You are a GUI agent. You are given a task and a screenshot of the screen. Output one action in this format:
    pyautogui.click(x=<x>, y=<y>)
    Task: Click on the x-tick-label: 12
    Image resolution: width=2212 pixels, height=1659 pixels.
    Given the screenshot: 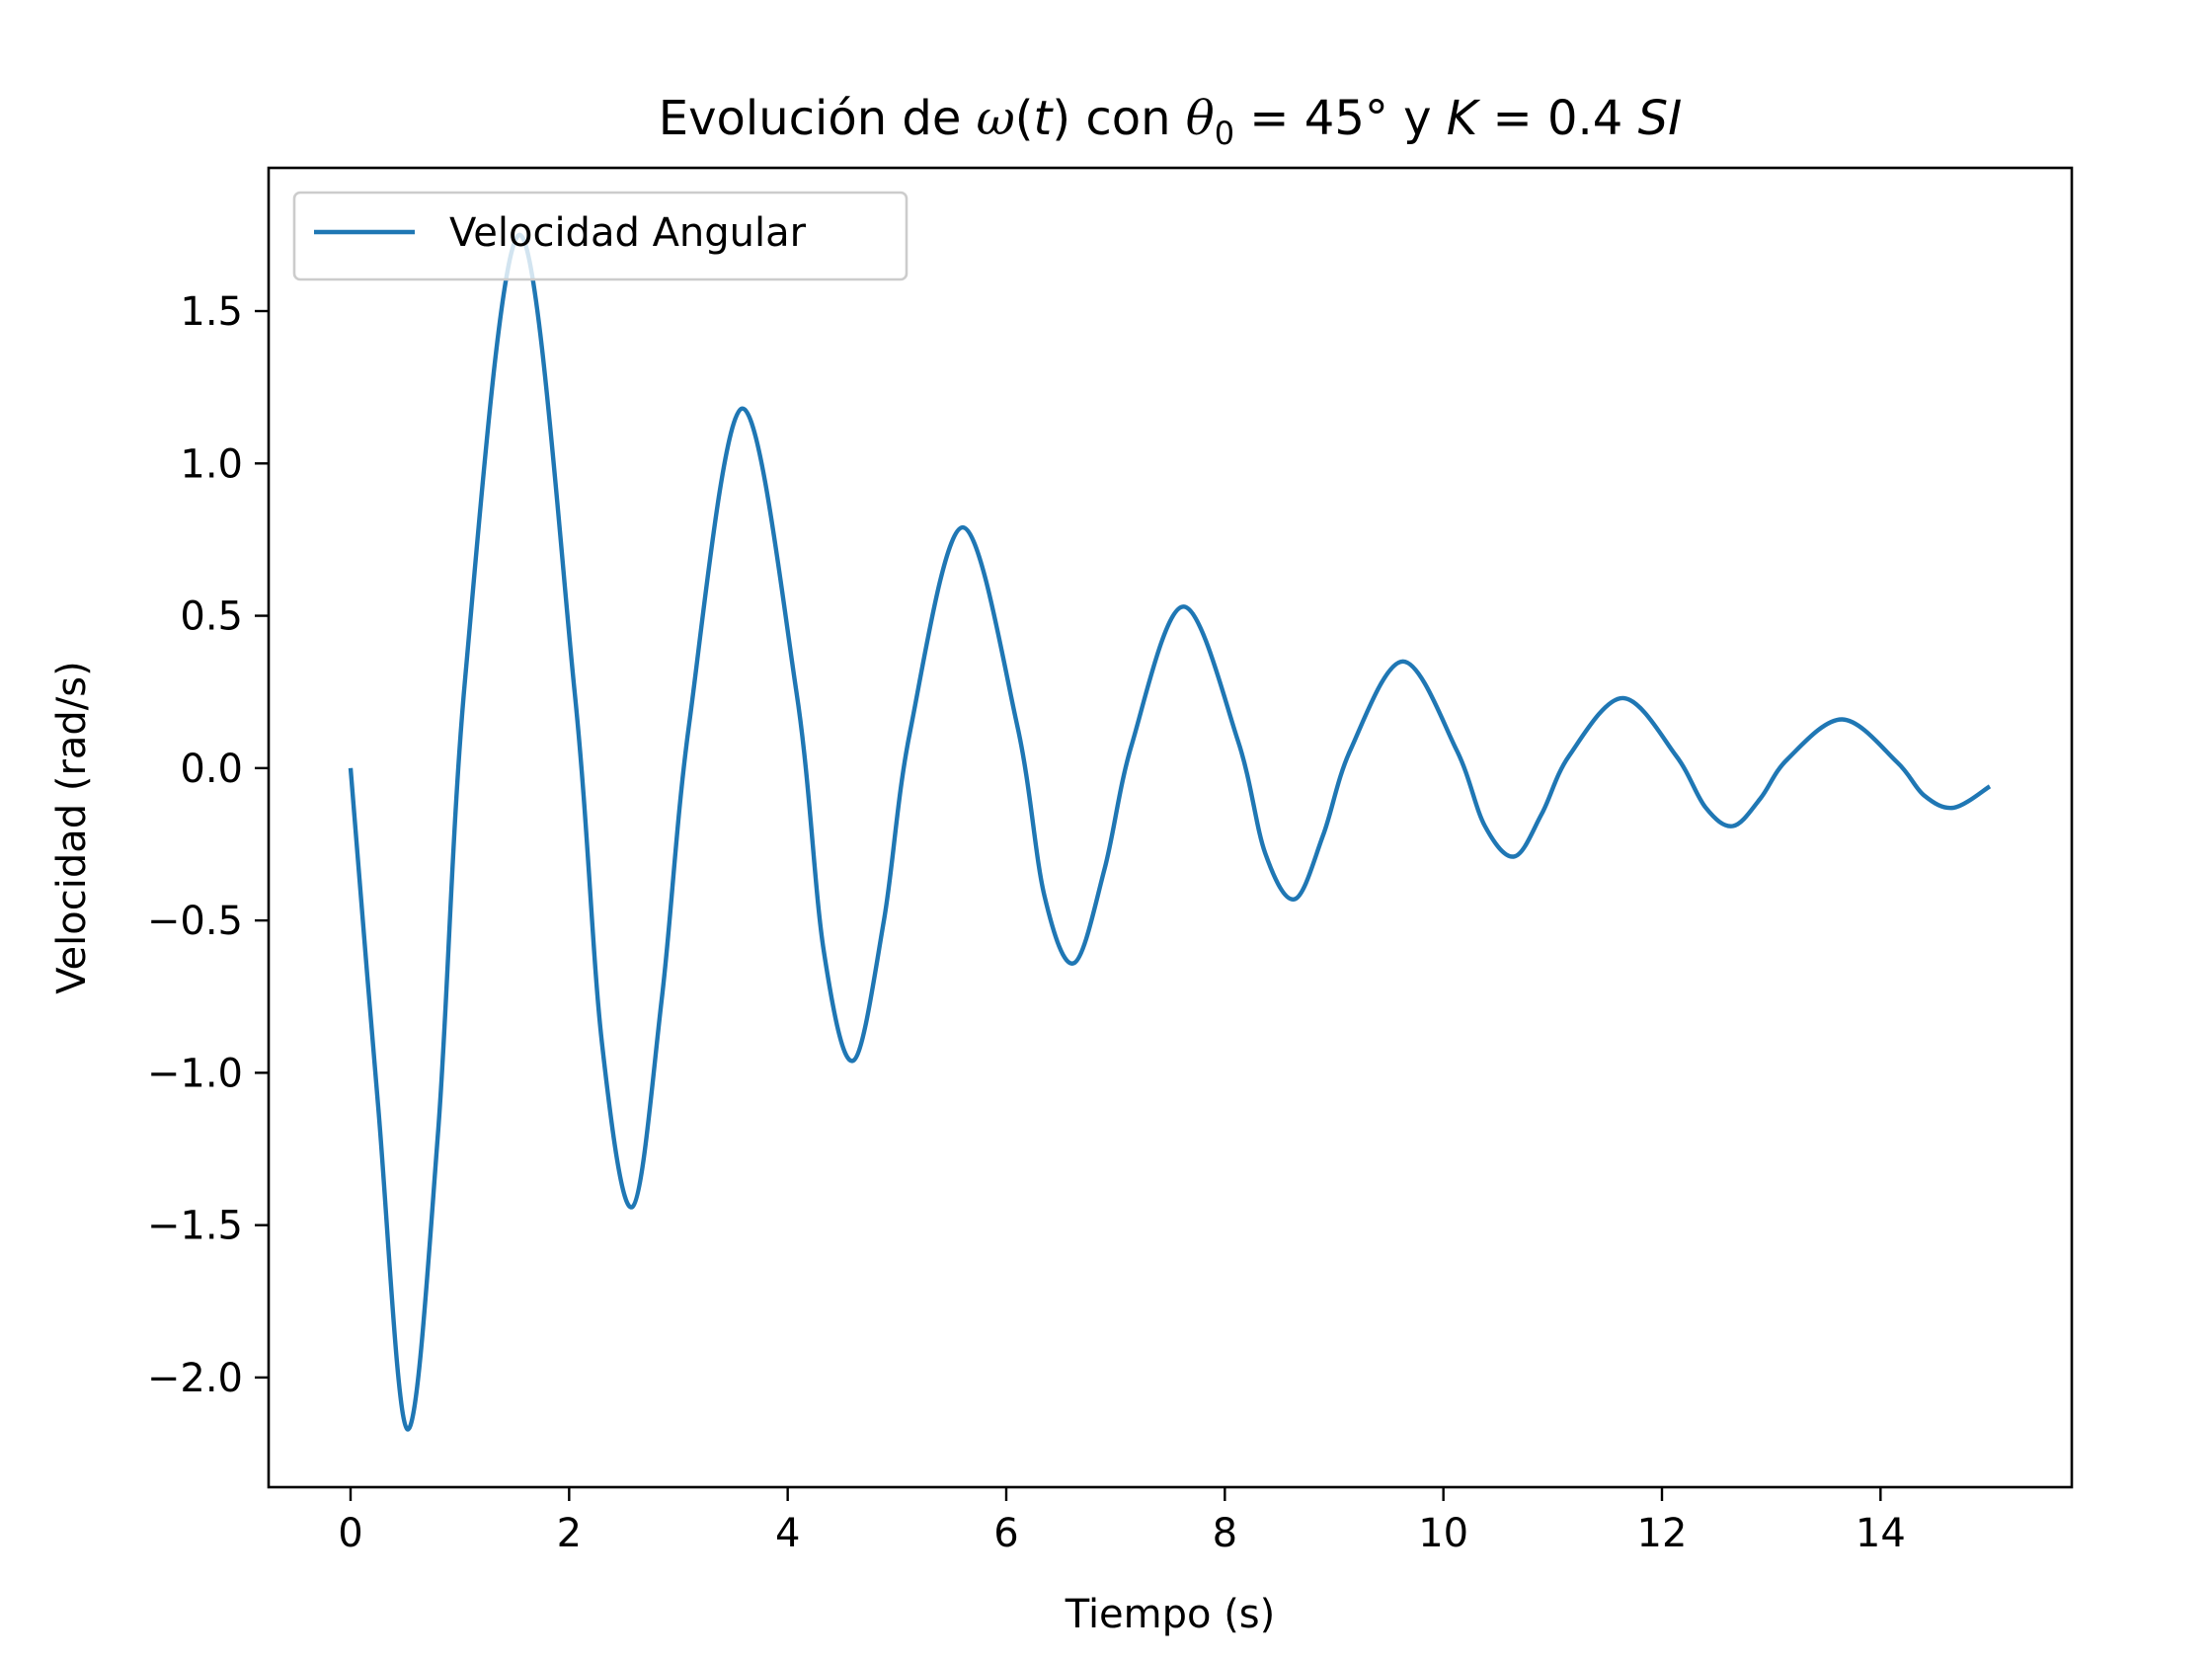 What is the action you would take?
    pyautogui.click(x=1663, y=1534)
    